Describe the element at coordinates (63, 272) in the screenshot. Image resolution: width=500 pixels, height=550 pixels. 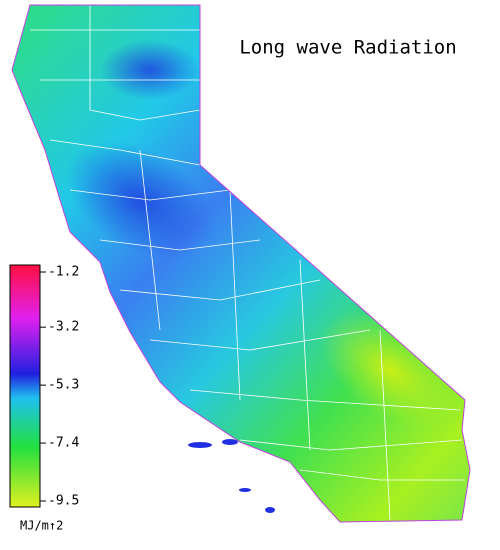
I see `colorbar-tick-label: -1.2` at that location.